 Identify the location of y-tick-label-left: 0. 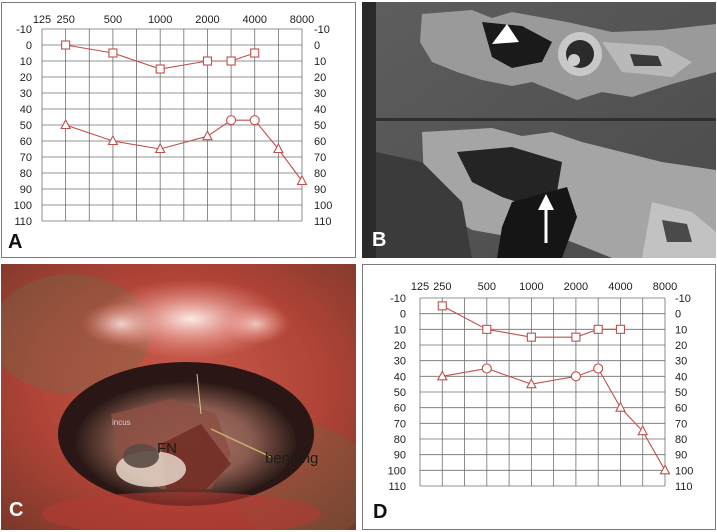
(29, 46).